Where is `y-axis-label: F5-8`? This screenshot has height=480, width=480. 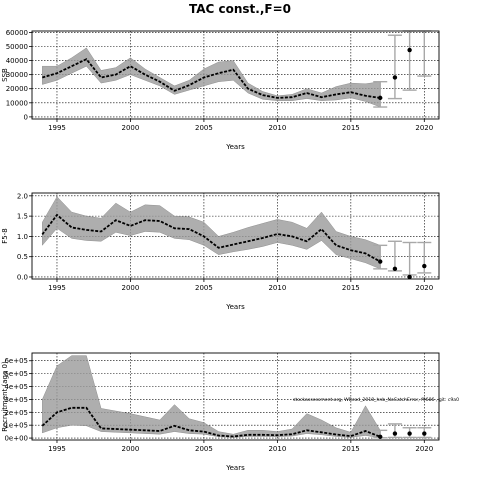
y-axis-label: F5-8 is located at coordinates (5, 235).